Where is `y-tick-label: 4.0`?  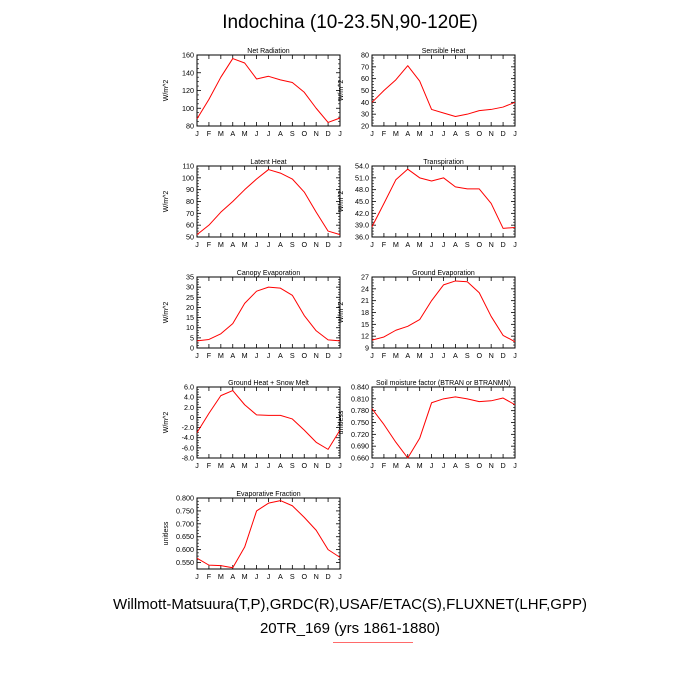
y-tick-label: 4.0 is located at coordinates (189, 397).